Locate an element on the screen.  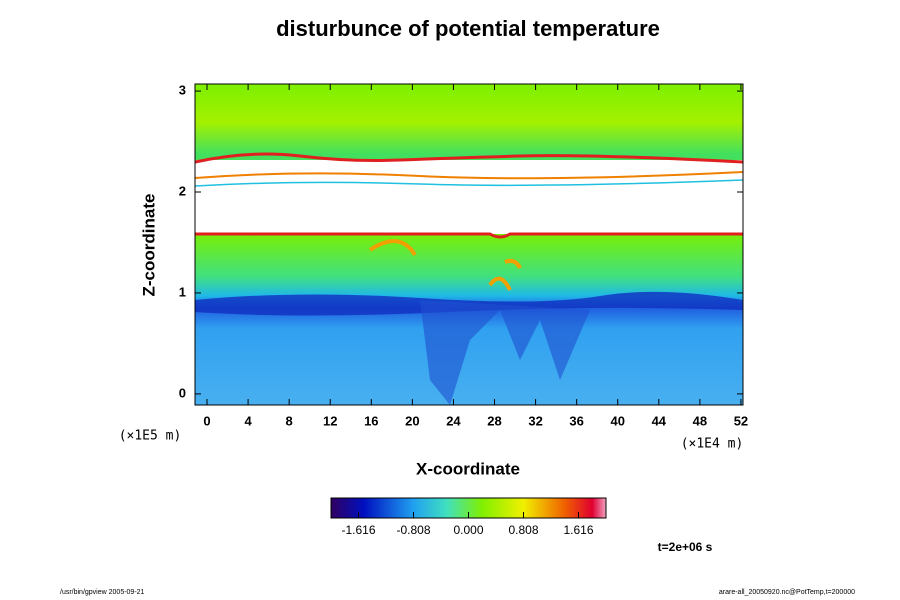
time-label: t=2e+06 s is located at coordinates (685, 547).